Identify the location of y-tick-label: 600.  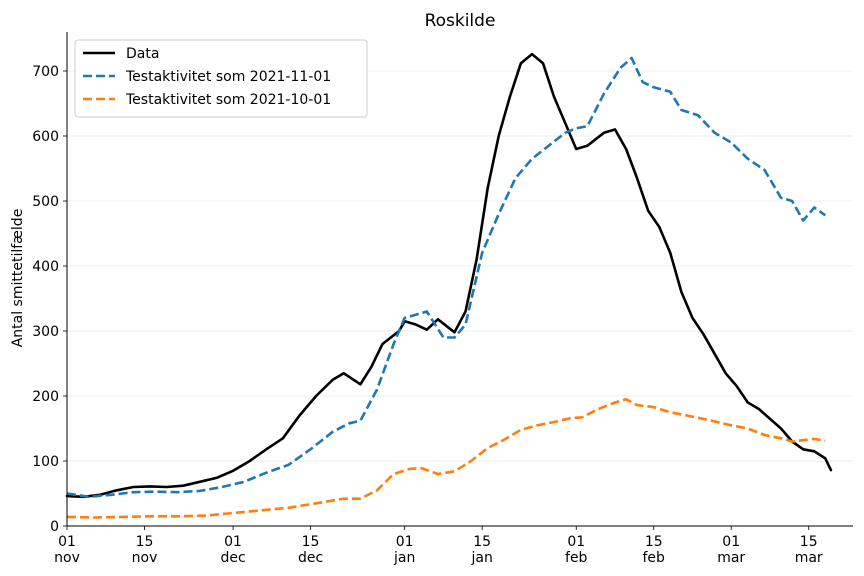
(45, 137).